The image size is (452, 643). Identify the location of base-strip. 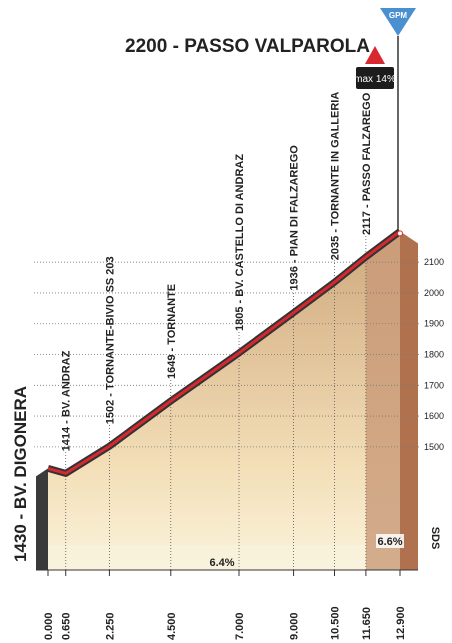
(224, 557).